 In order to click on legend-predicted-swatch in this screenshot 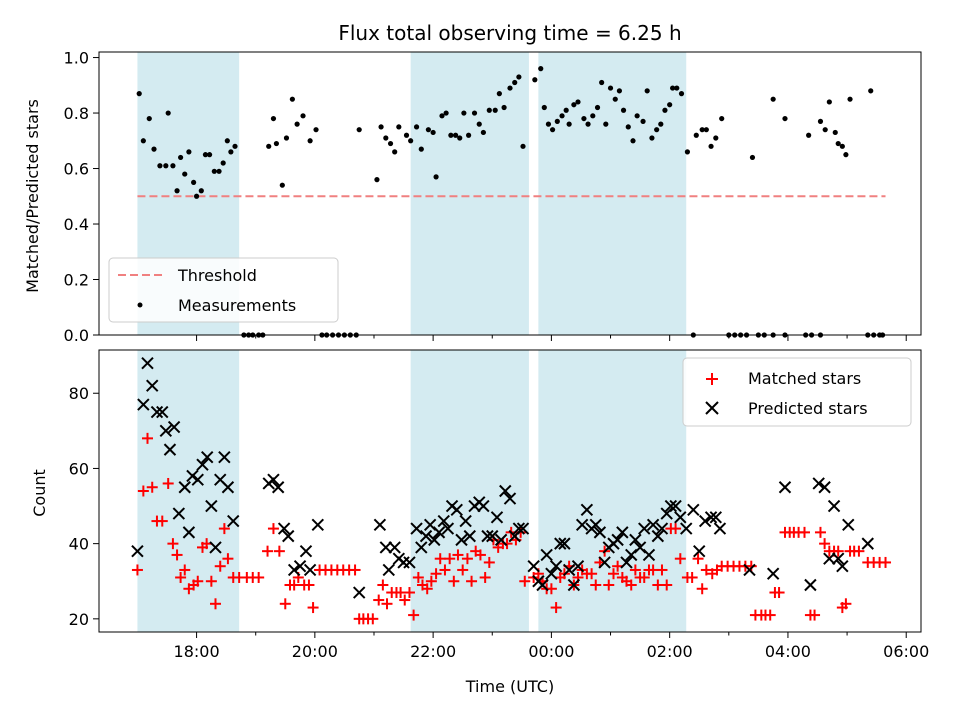, I will do `click(712, 408)`.